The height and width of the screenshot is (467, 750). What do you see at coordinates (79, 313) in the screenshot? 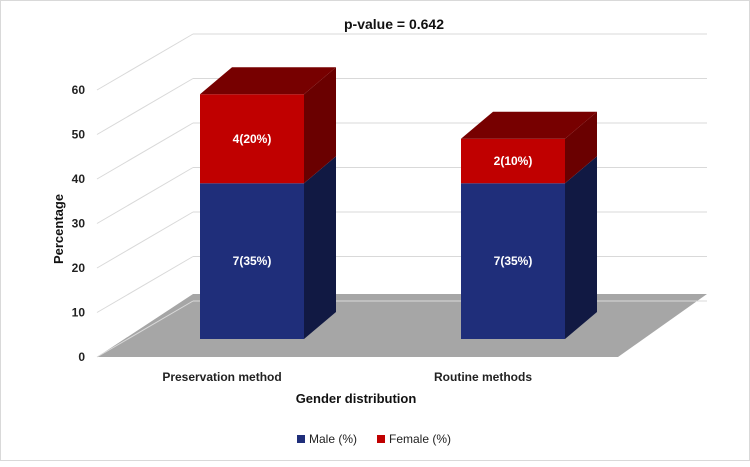
I see `y-tick-label: 10` at bounding box center [79, 313].